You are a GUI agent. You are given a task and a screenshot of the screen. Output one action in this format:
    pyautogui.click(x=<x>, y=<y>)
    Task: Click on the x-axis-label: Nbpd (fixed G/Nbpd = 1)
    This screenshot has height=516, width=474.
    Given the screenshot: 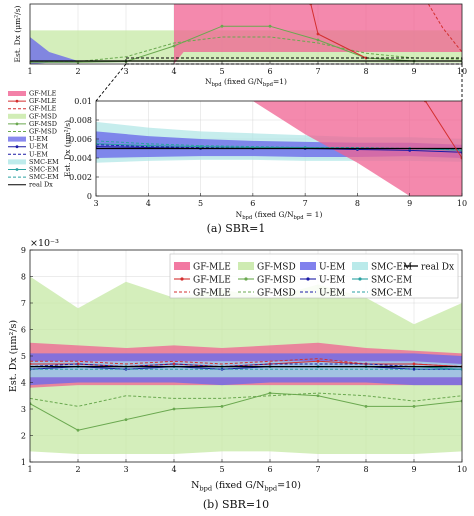 What is the action you would take?
    pyautogui.click(x=279, y=215)
    